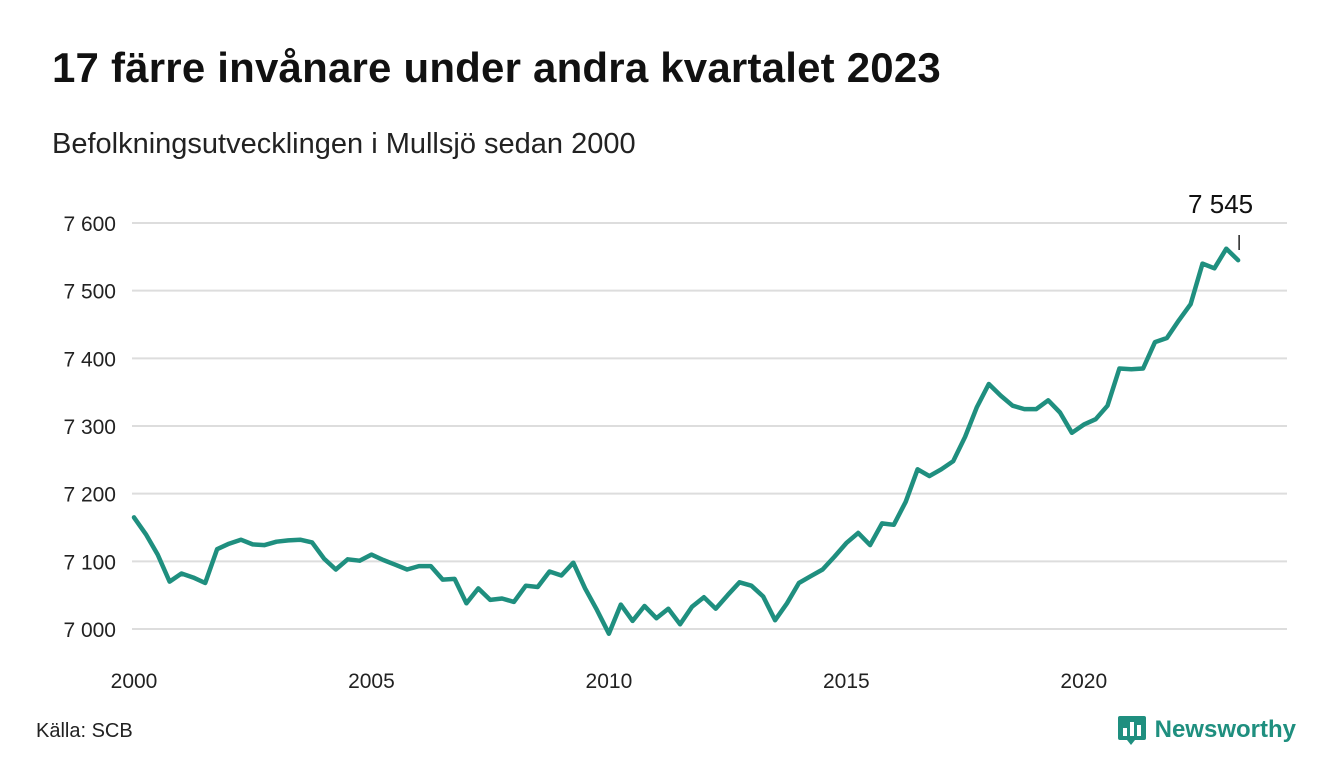  What do you see at coordinates (1220, 219) in the screenshot?
I see `last-value-callout: 7 545` at bounding box center [1220, 219].